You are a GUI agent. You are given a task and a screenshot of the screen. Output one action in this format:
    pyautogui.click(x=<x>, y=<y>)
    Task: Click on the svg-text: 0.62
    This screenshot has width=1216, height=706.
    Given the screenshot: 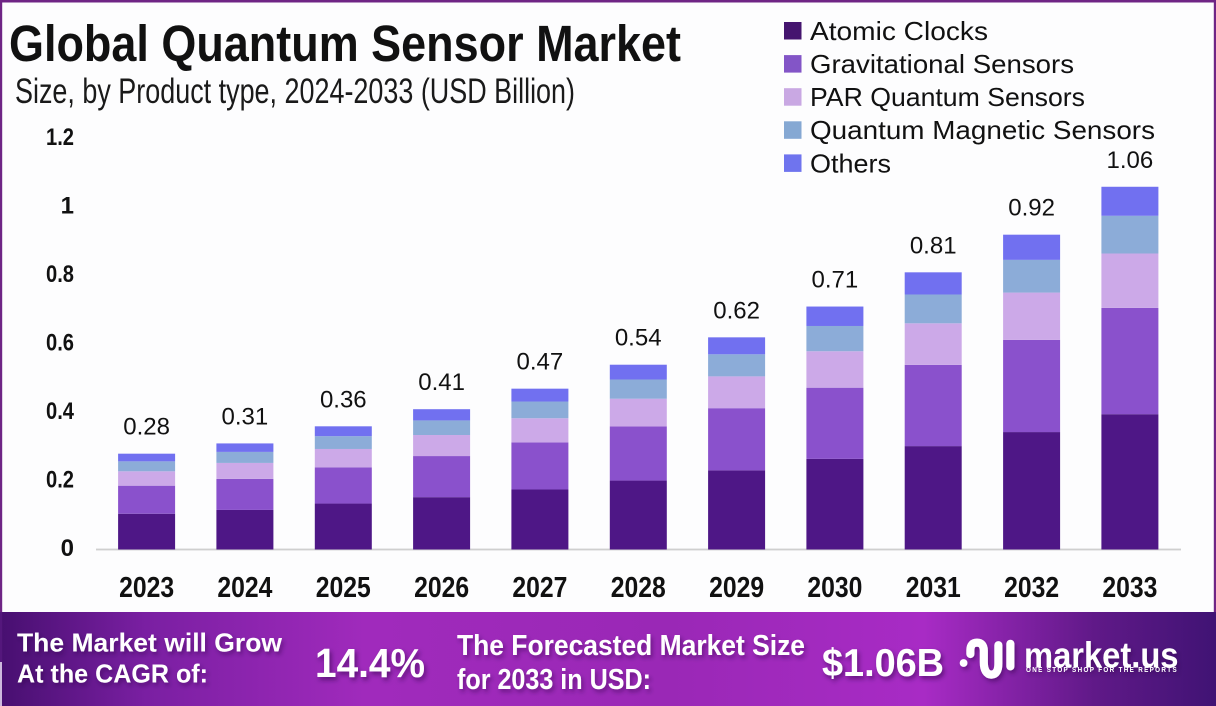 What is the action you would take?
    pyautogui.click(x=736, y=310)
    